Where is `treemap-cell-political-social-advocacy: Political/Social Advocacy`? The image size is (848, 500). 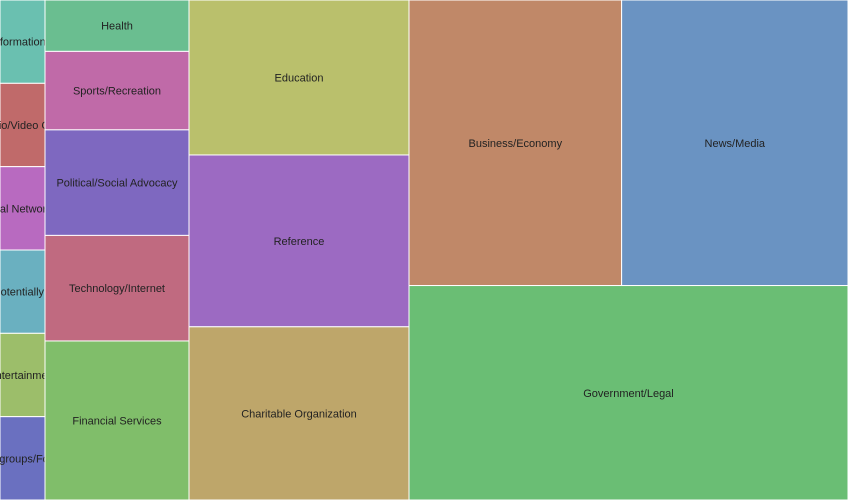 treemap-cell-political-social-advocacy: Political/Social Advocacy is located at coordinates (117, 182).